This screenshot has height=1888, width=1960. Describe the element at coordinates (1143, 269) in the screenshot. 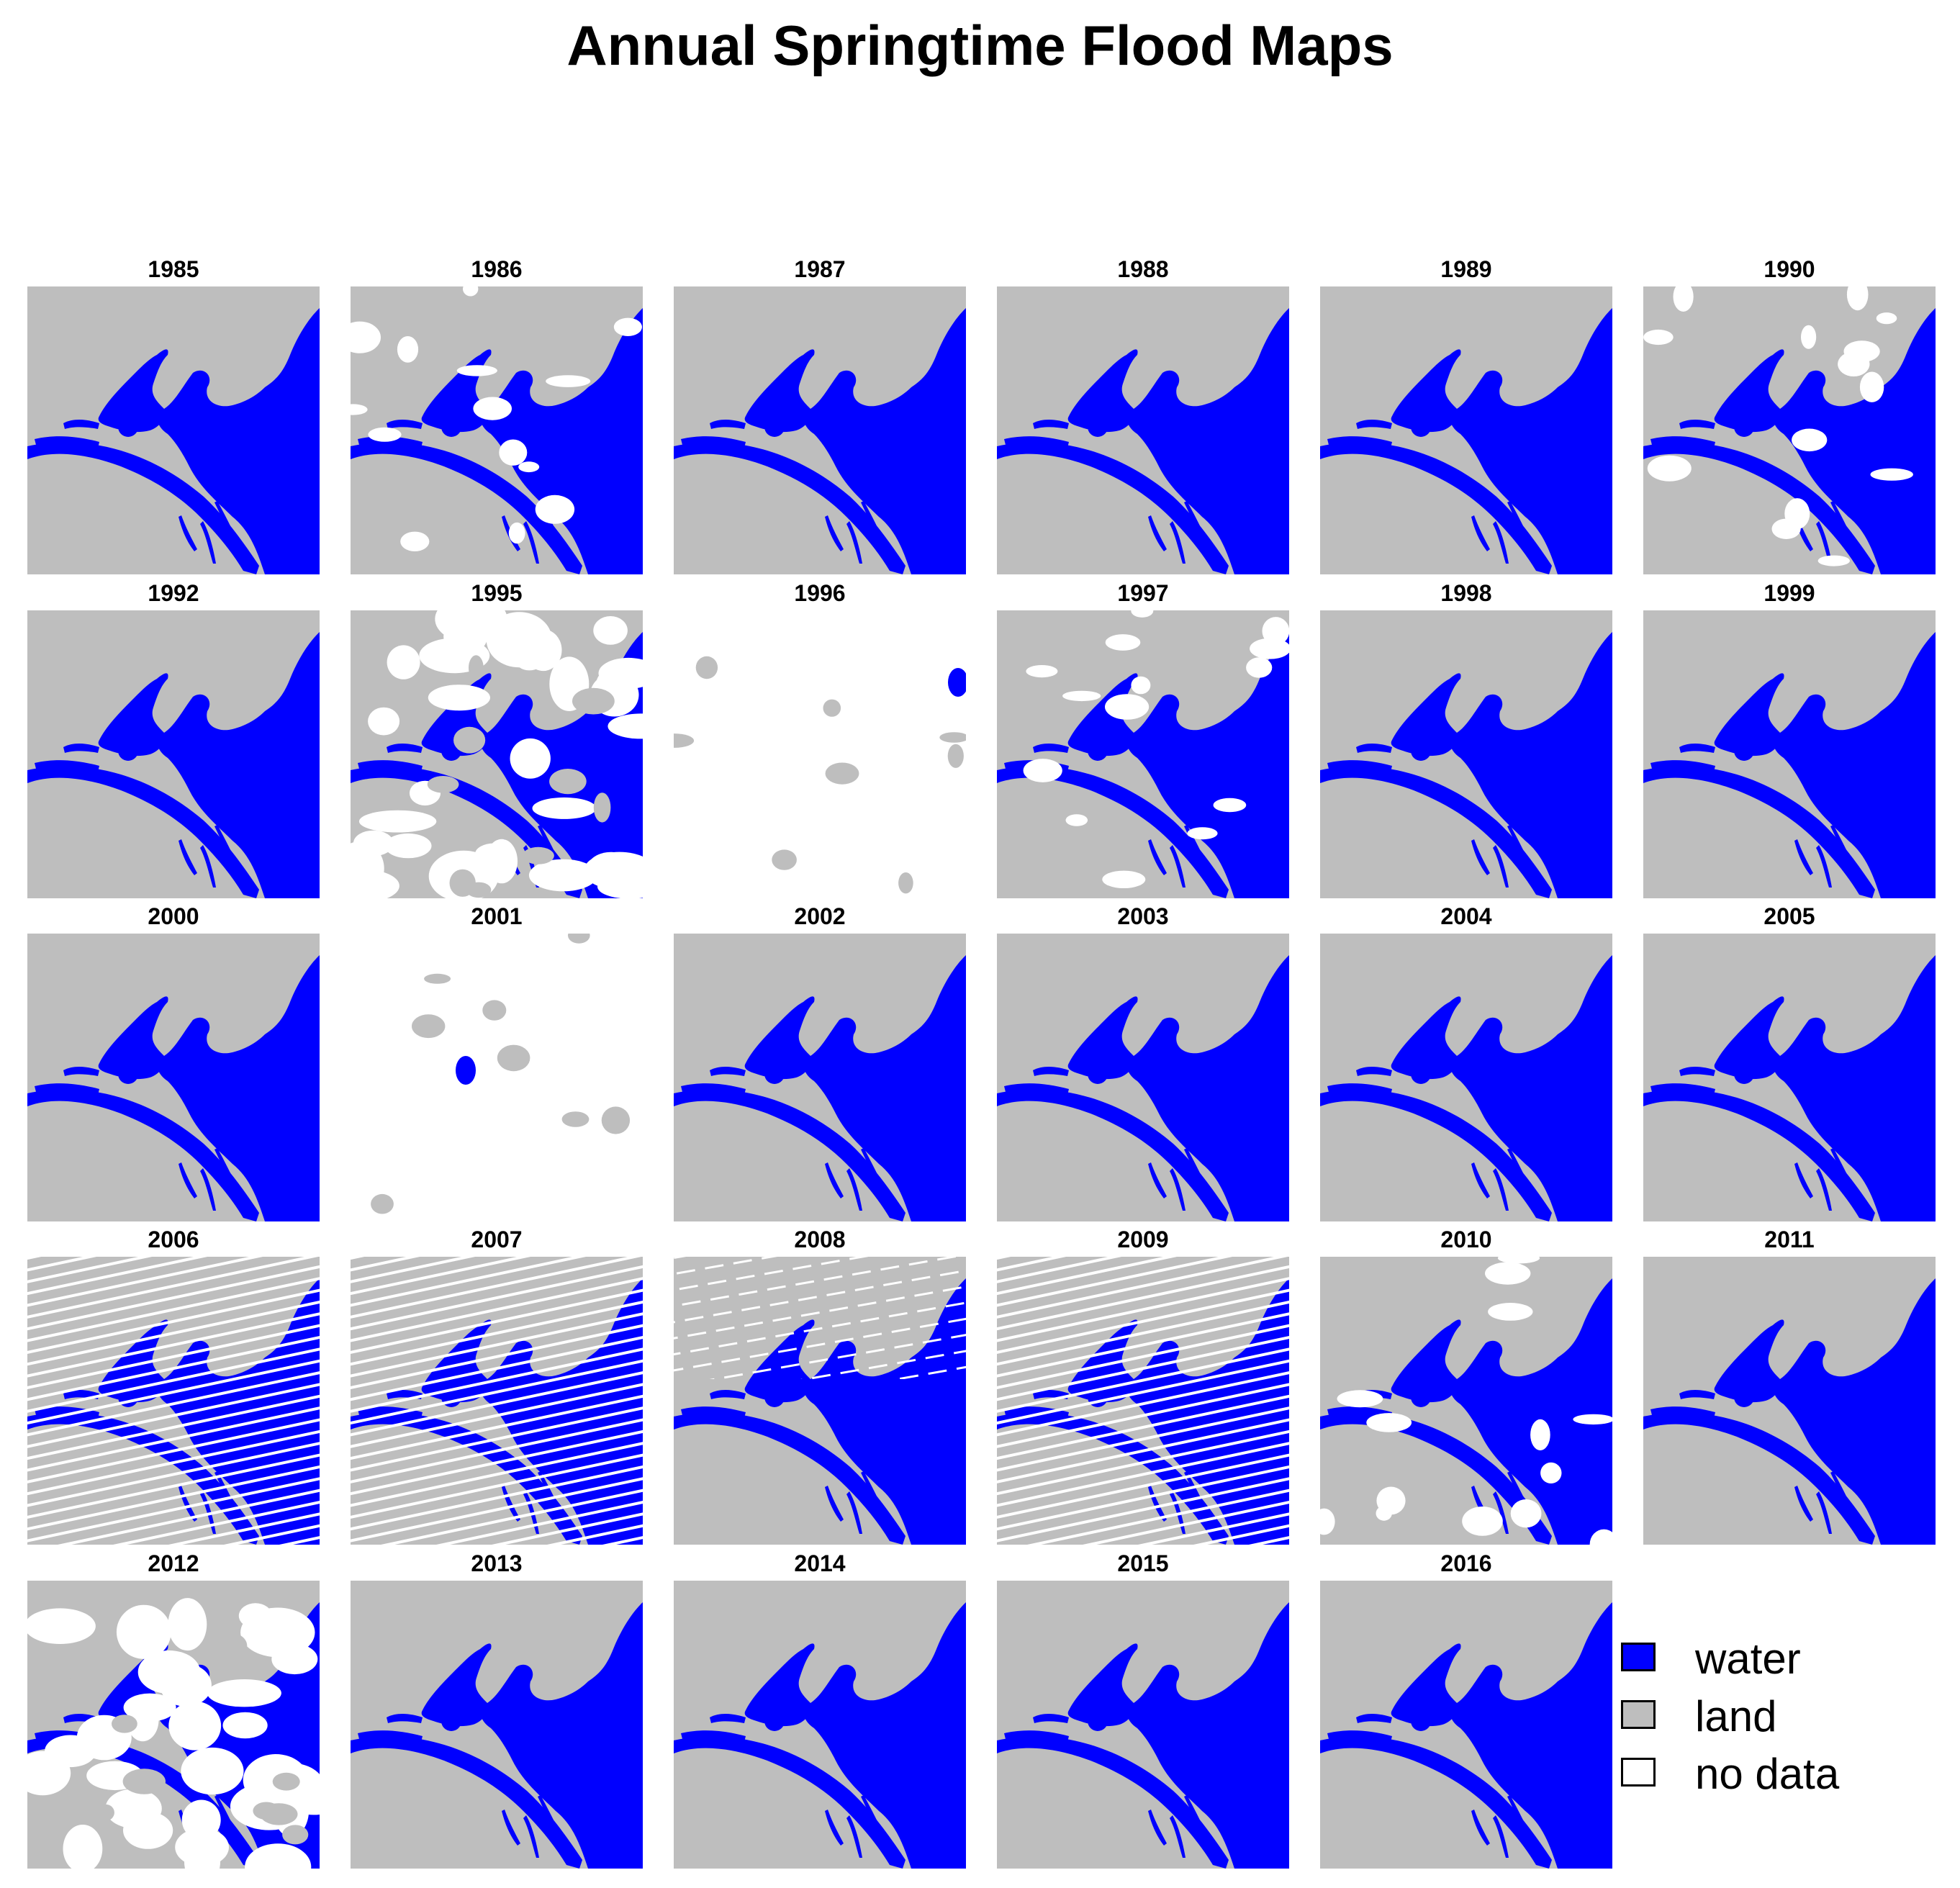

I see `panel-year-label: 1988` at that location.